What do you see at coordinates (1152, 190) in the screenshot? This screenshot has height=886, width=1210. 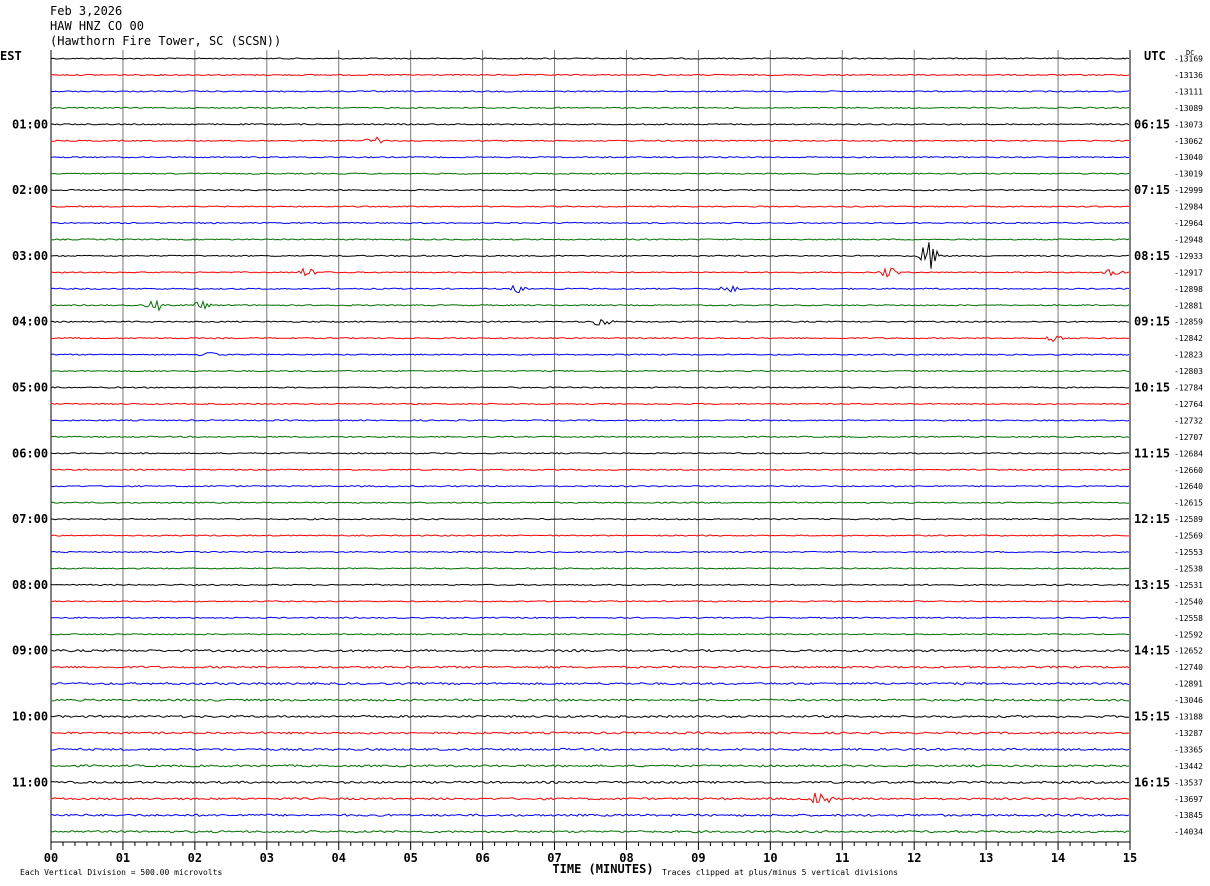 I see `utc-hour-label: 07:15` at bounding box center [1152, 190].